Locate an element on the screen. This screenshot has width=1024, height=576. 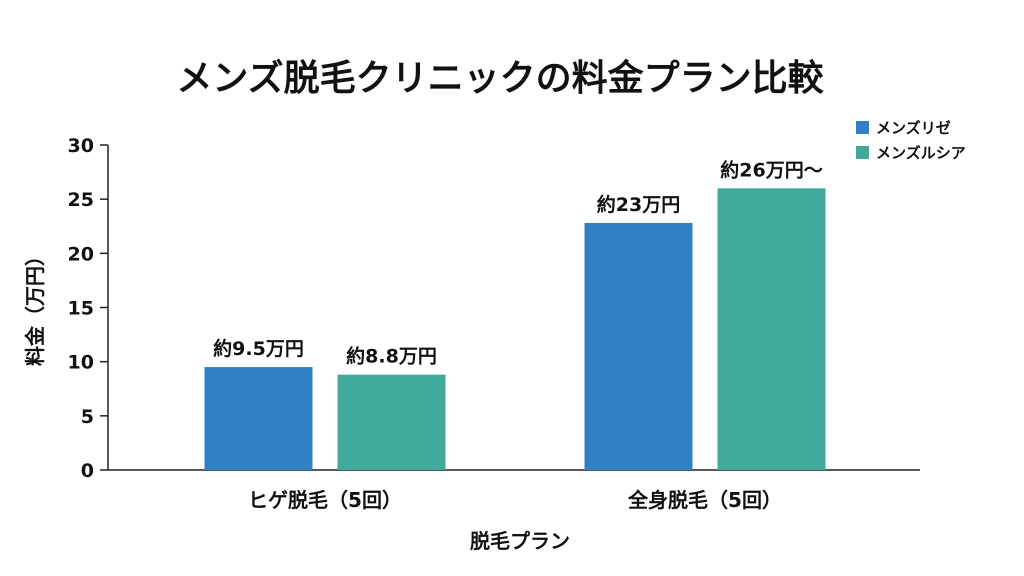
legend-label-1: メンズルシア is located at coordinates (921, 153).